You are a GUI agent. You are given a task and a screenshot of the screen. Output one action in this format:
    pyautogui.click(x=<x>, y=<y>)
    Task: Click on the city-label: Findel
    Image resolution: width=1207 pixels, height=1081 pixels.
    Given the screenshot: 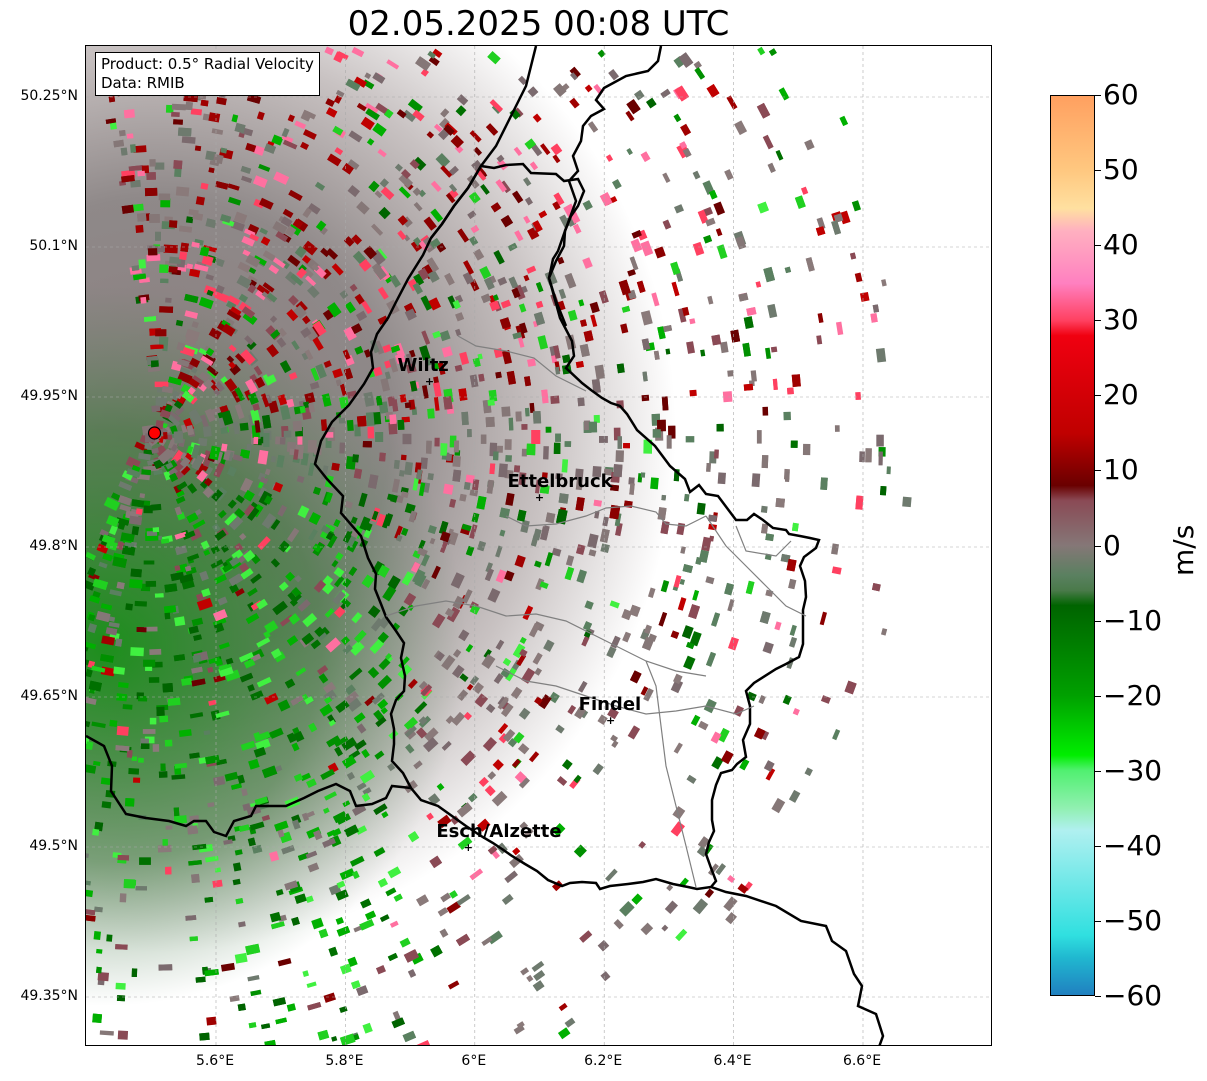 What is the action you would take?
    pyautogui.click(x=610, y=704)
    